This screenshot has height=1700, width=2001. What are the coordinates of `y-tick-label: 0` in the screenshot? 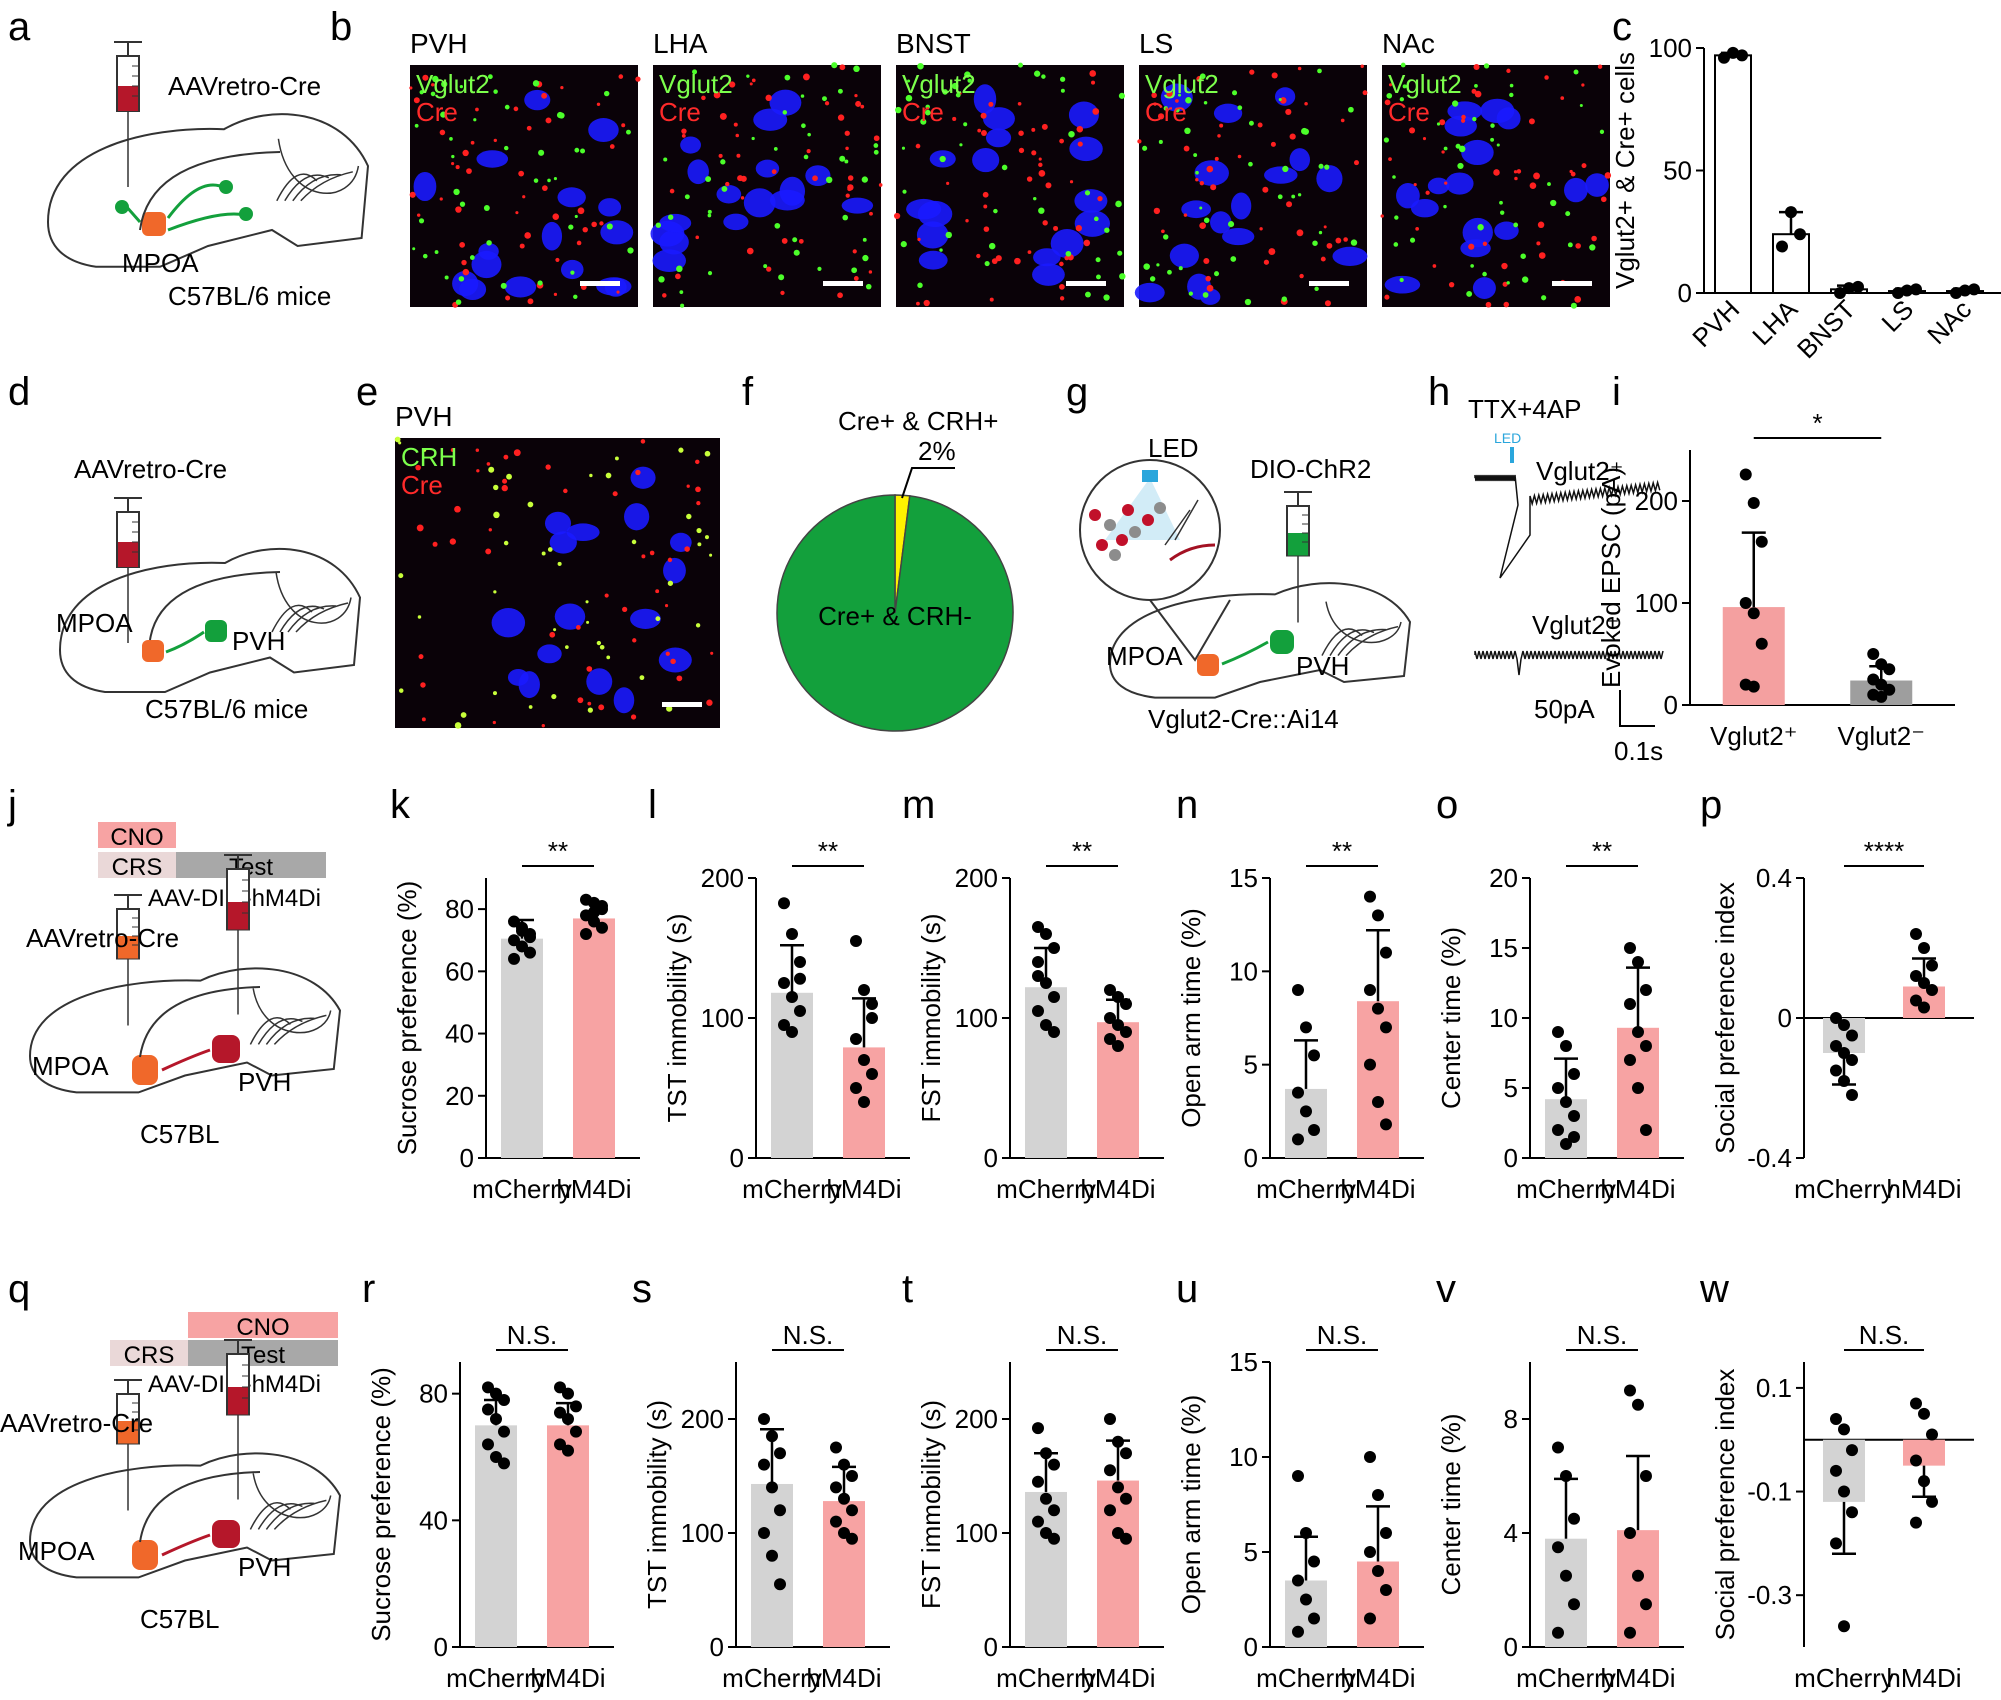 It's located at (1511, 1647).